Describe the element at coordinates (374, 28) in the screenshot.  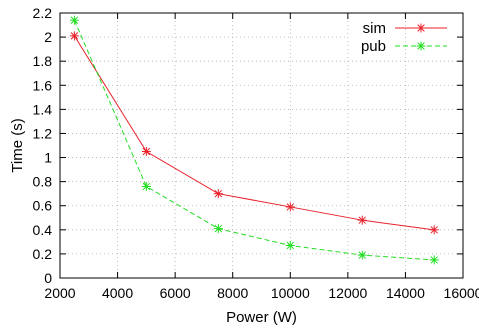
I see `legend-label-sim: sim` at that location.